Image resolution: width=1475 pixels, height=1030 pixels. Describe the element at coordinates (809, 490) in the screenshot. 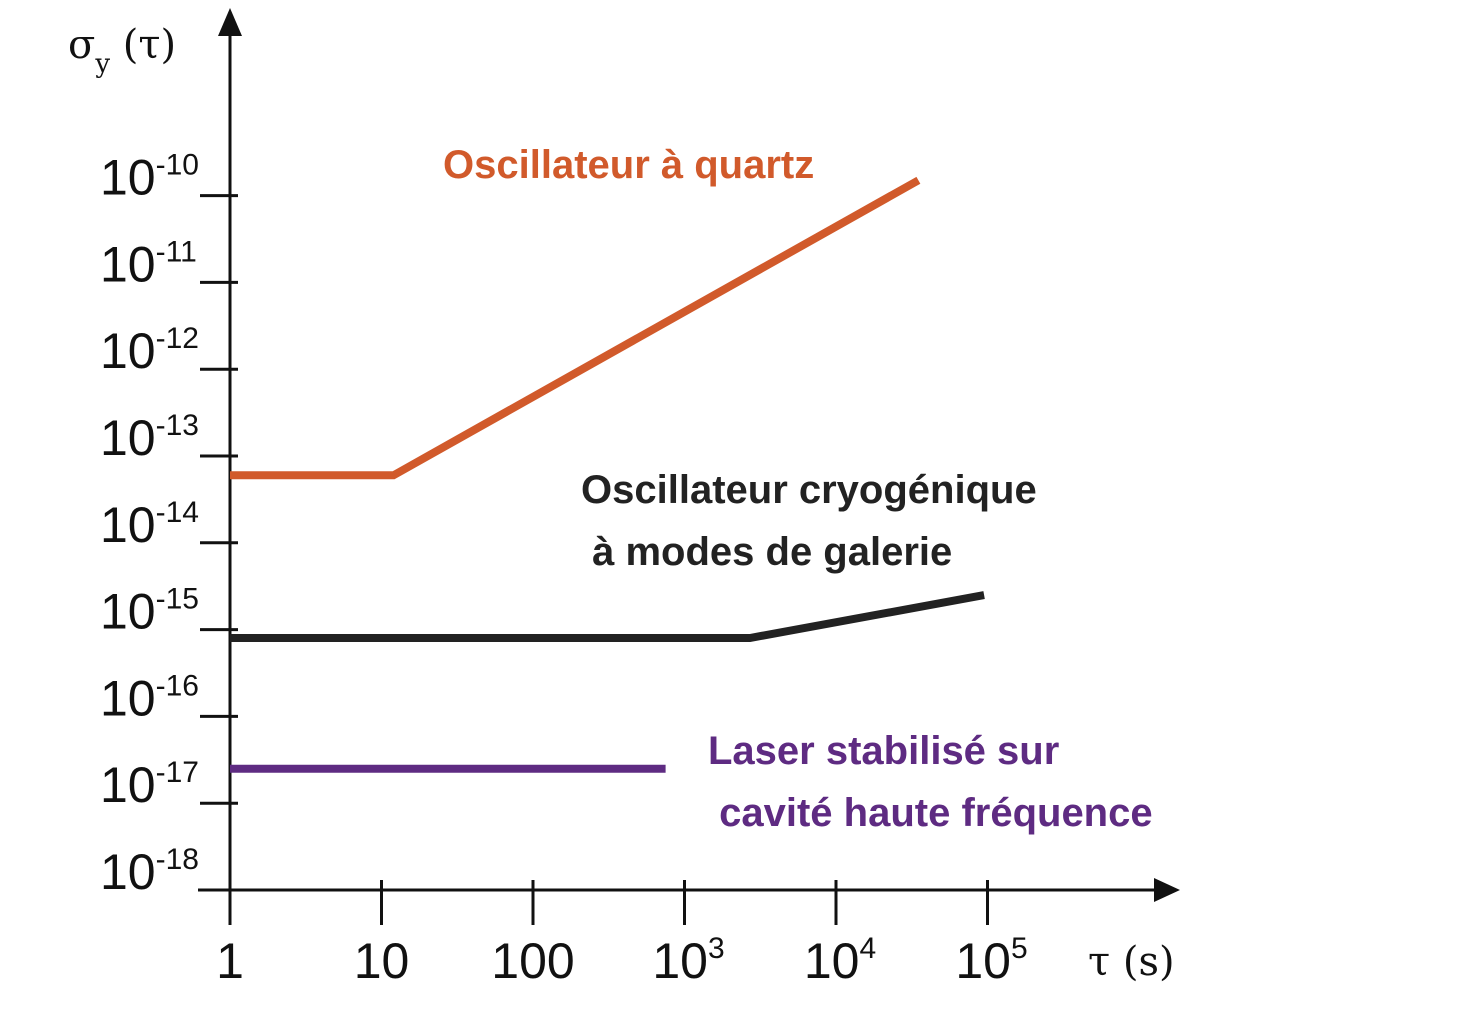

I see `series-label-line: Oscillateur cryogénique` at that location.